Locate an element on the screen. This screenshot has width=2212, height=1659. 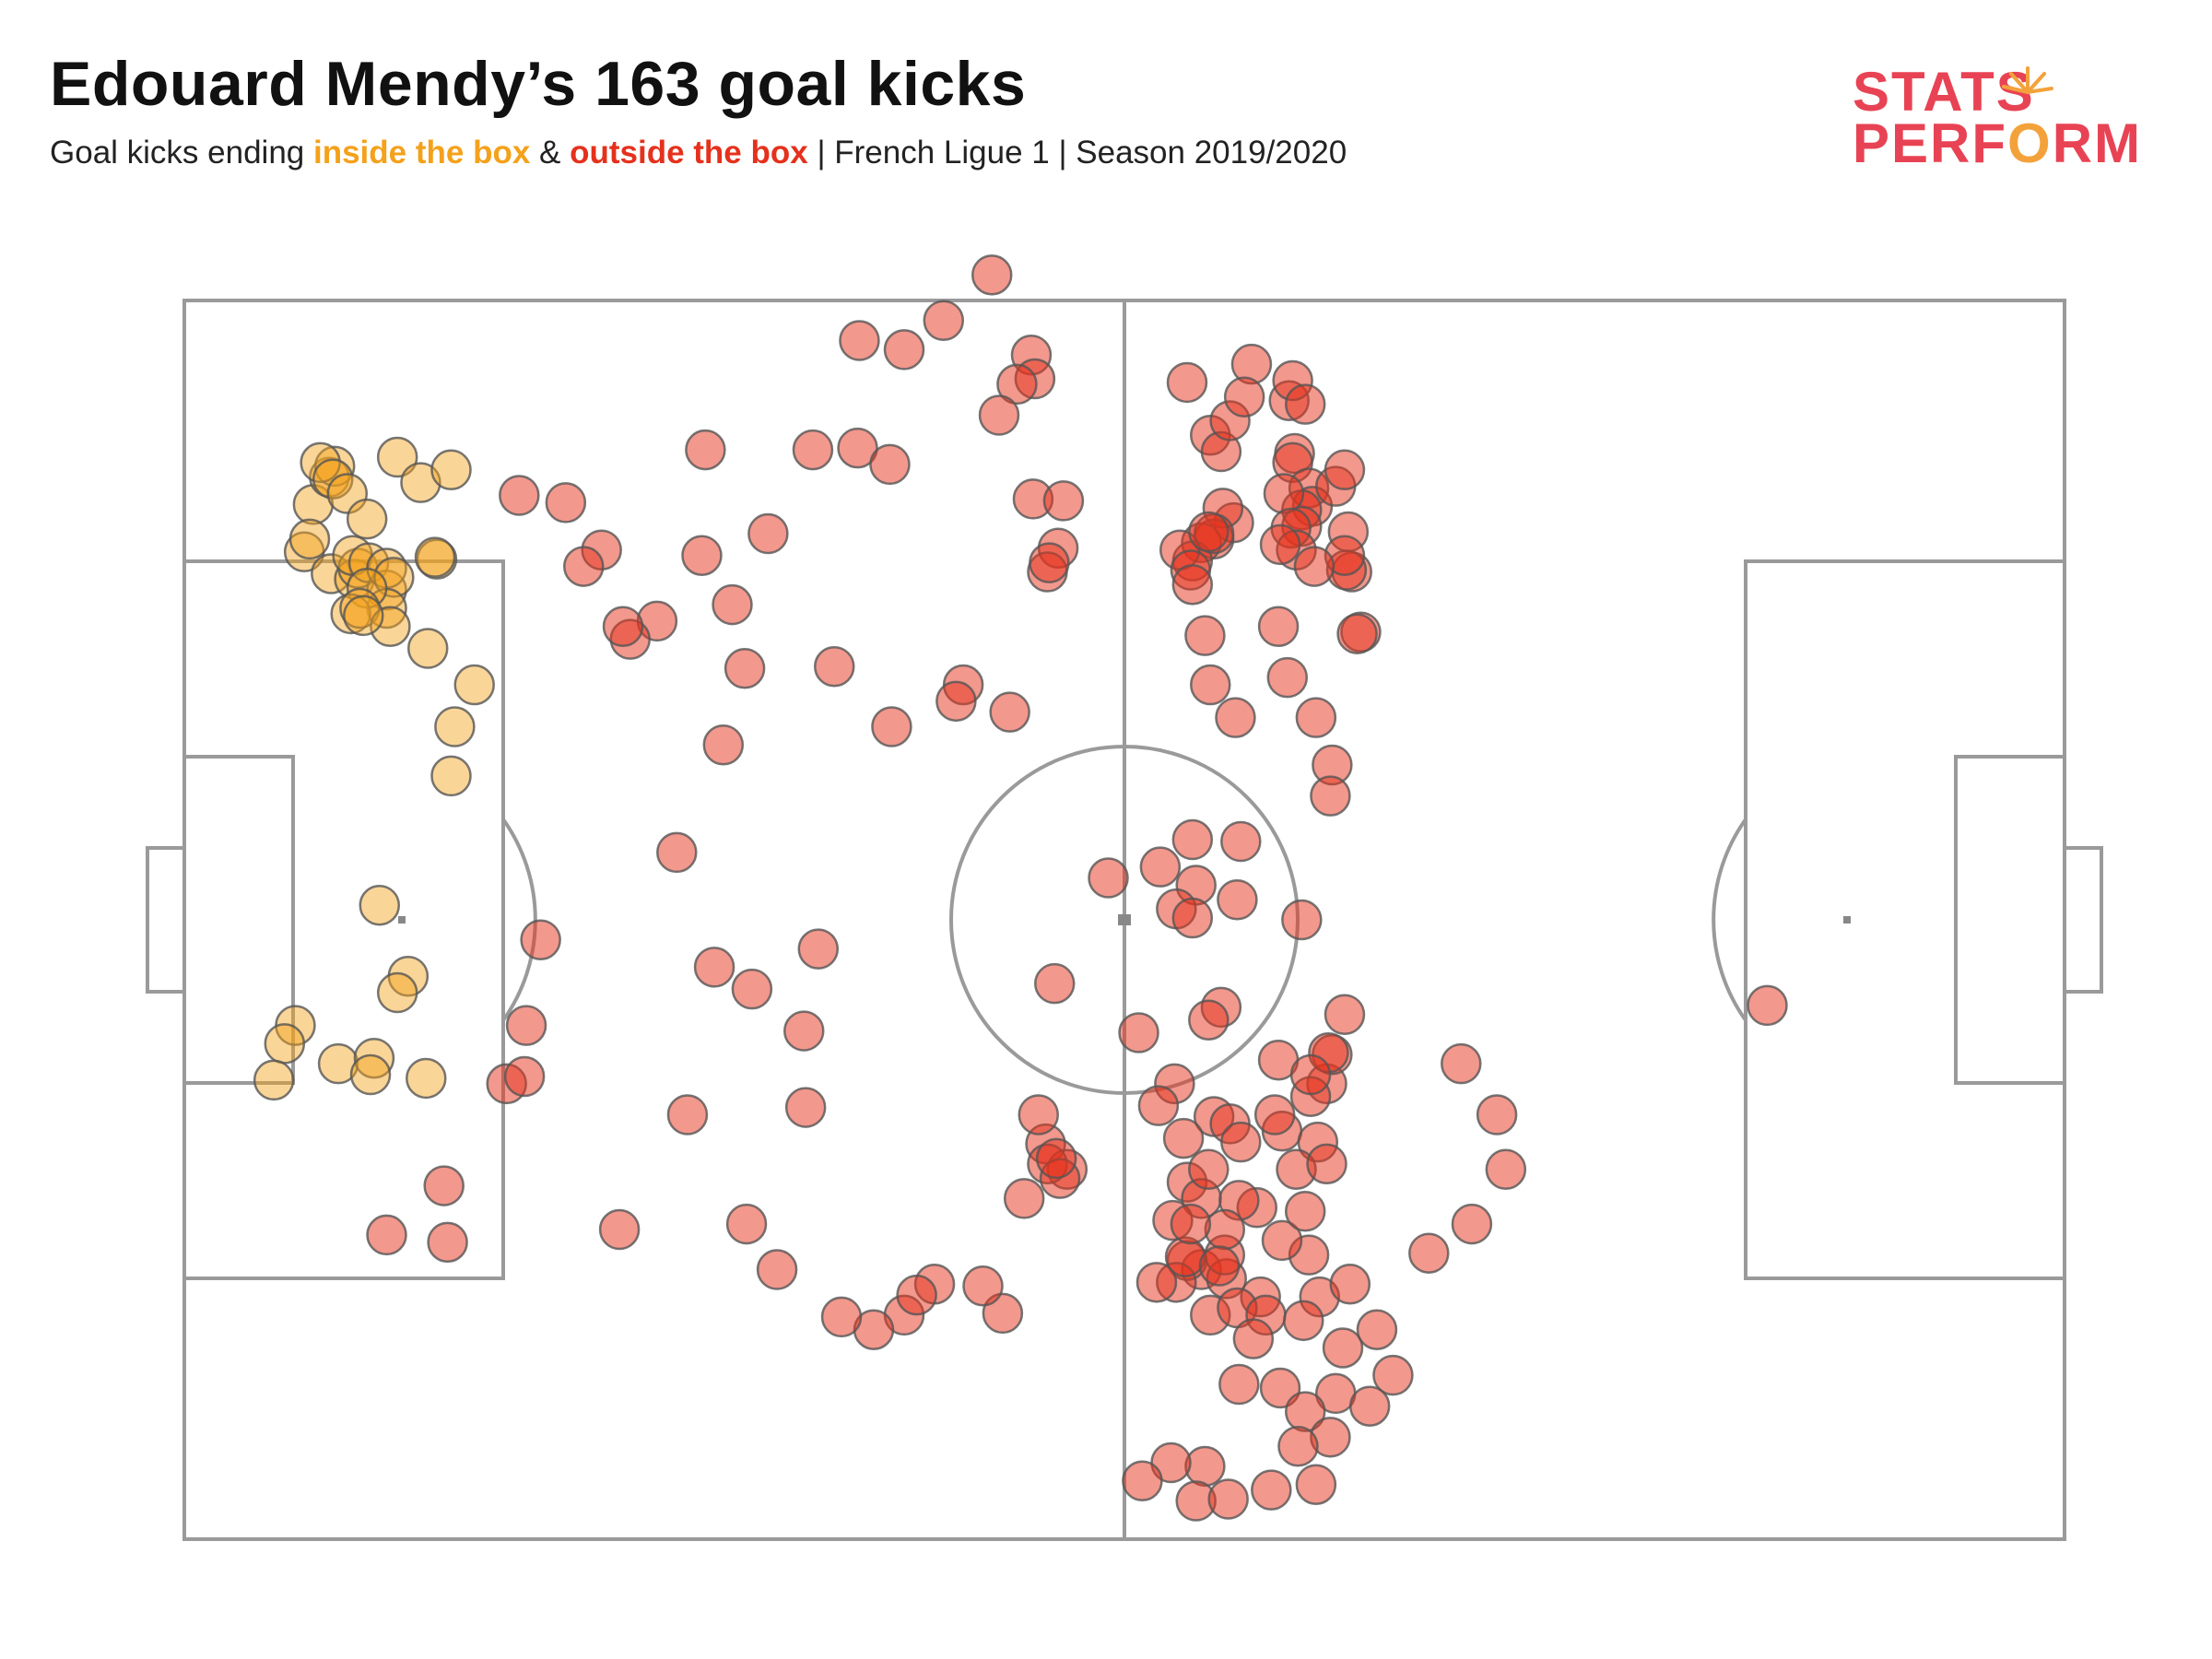
centre-spot is located at coordinates (1124, 919).